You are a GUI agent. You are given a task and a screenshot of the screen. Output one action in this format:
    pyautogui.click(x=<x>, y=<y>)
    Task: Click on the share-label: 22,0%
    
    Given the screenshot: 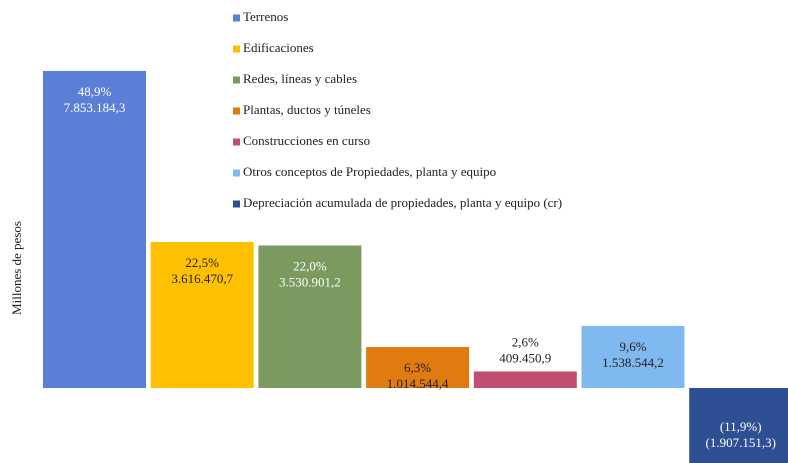 What is the action you would take?
    pyautogui.click(x=310, y=265)
    